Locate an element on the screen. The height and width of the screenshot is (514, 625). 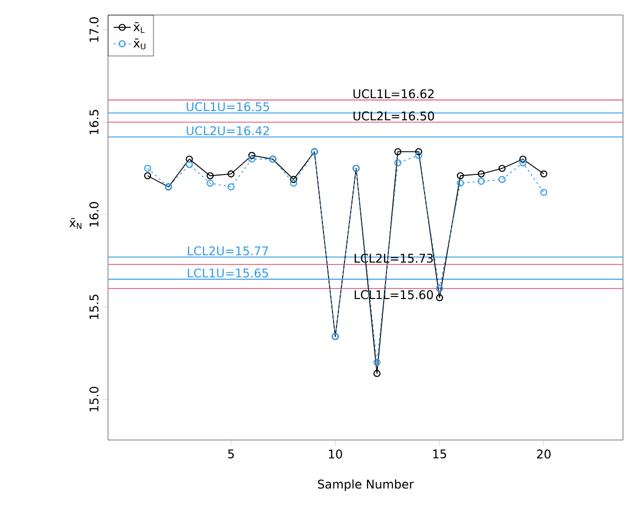
x-tick-label: 15 is located at coordinates (439, 454).